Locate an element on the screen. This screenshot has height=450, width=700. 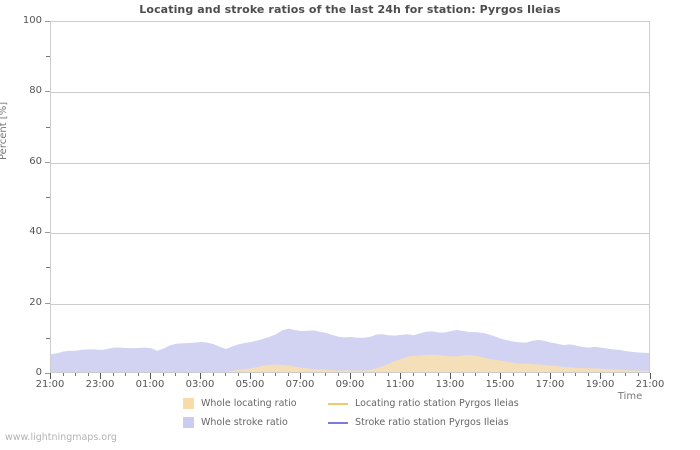
y-tick-label: 100 is located at coordinates (32, 20).